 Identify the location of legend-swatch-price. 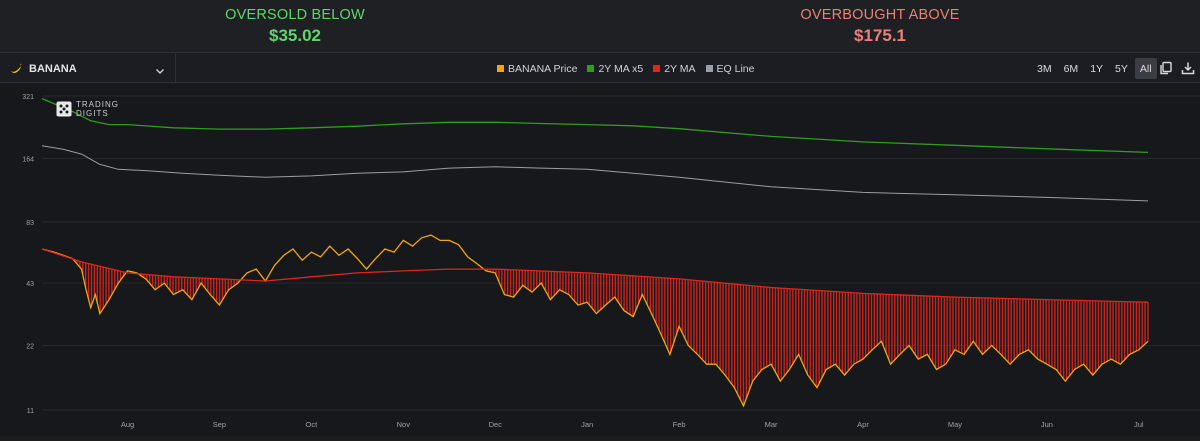
(500, 68).